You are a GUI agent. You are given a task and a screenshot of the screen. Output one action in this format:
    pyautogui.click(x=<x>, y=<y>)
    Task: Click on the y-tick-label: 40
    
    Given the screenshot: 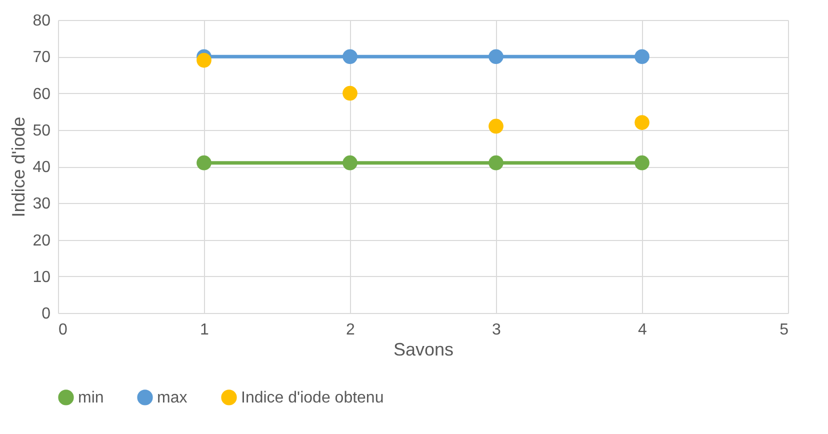 What is the action you would take?
    pyautogui.click(x=41, y=167)
    